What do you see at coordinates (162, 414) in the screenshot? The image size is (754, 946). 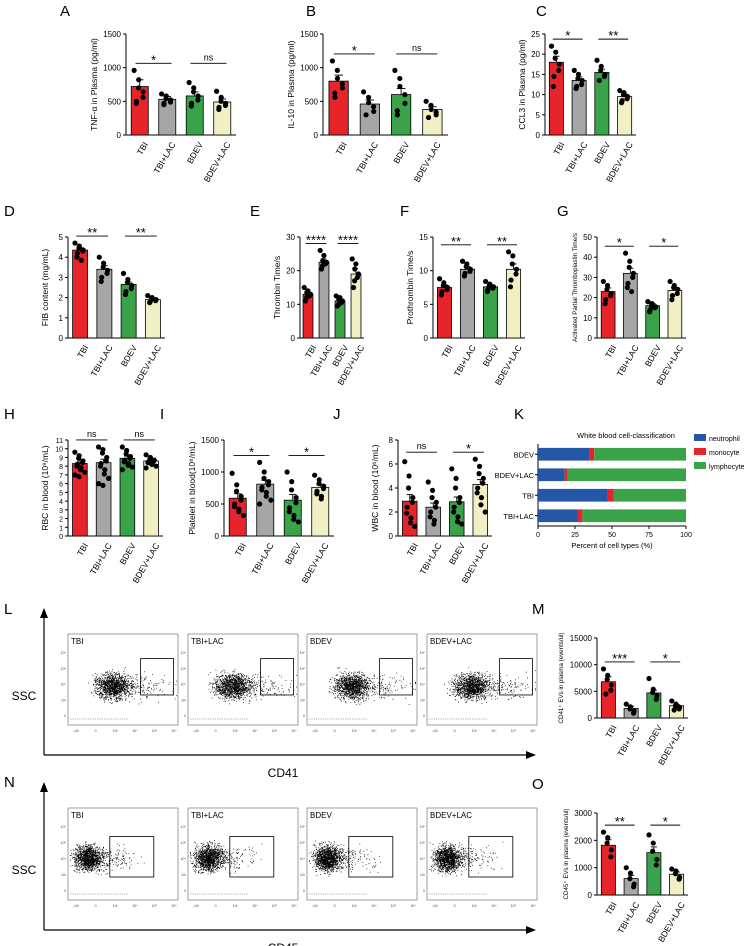 I see `panel-letter-i: I` at bounding box center [162, 414].